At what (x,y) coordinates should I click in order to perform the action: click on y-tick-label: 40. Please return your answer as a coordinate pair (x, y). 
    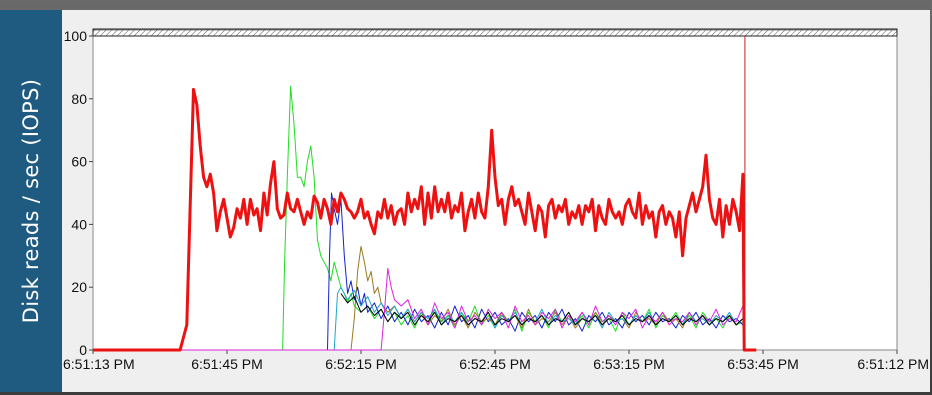
    Looking at the image, I should click on (79, 224).